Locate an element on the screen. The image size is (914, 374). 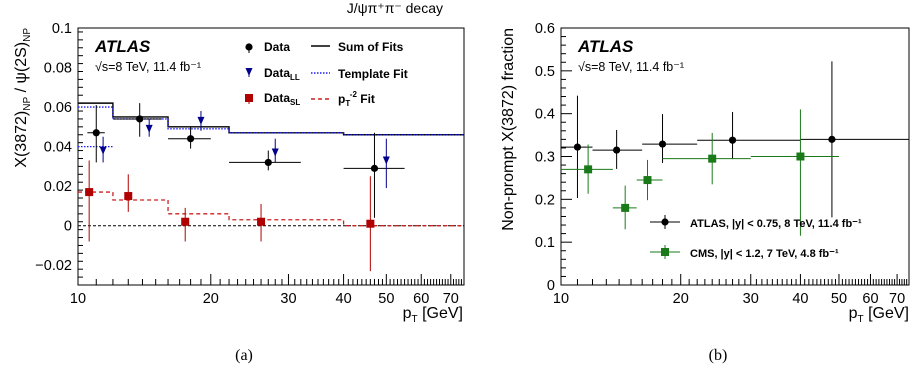
legend-data-ll-sub: LL is located at coordinates (295, 77).